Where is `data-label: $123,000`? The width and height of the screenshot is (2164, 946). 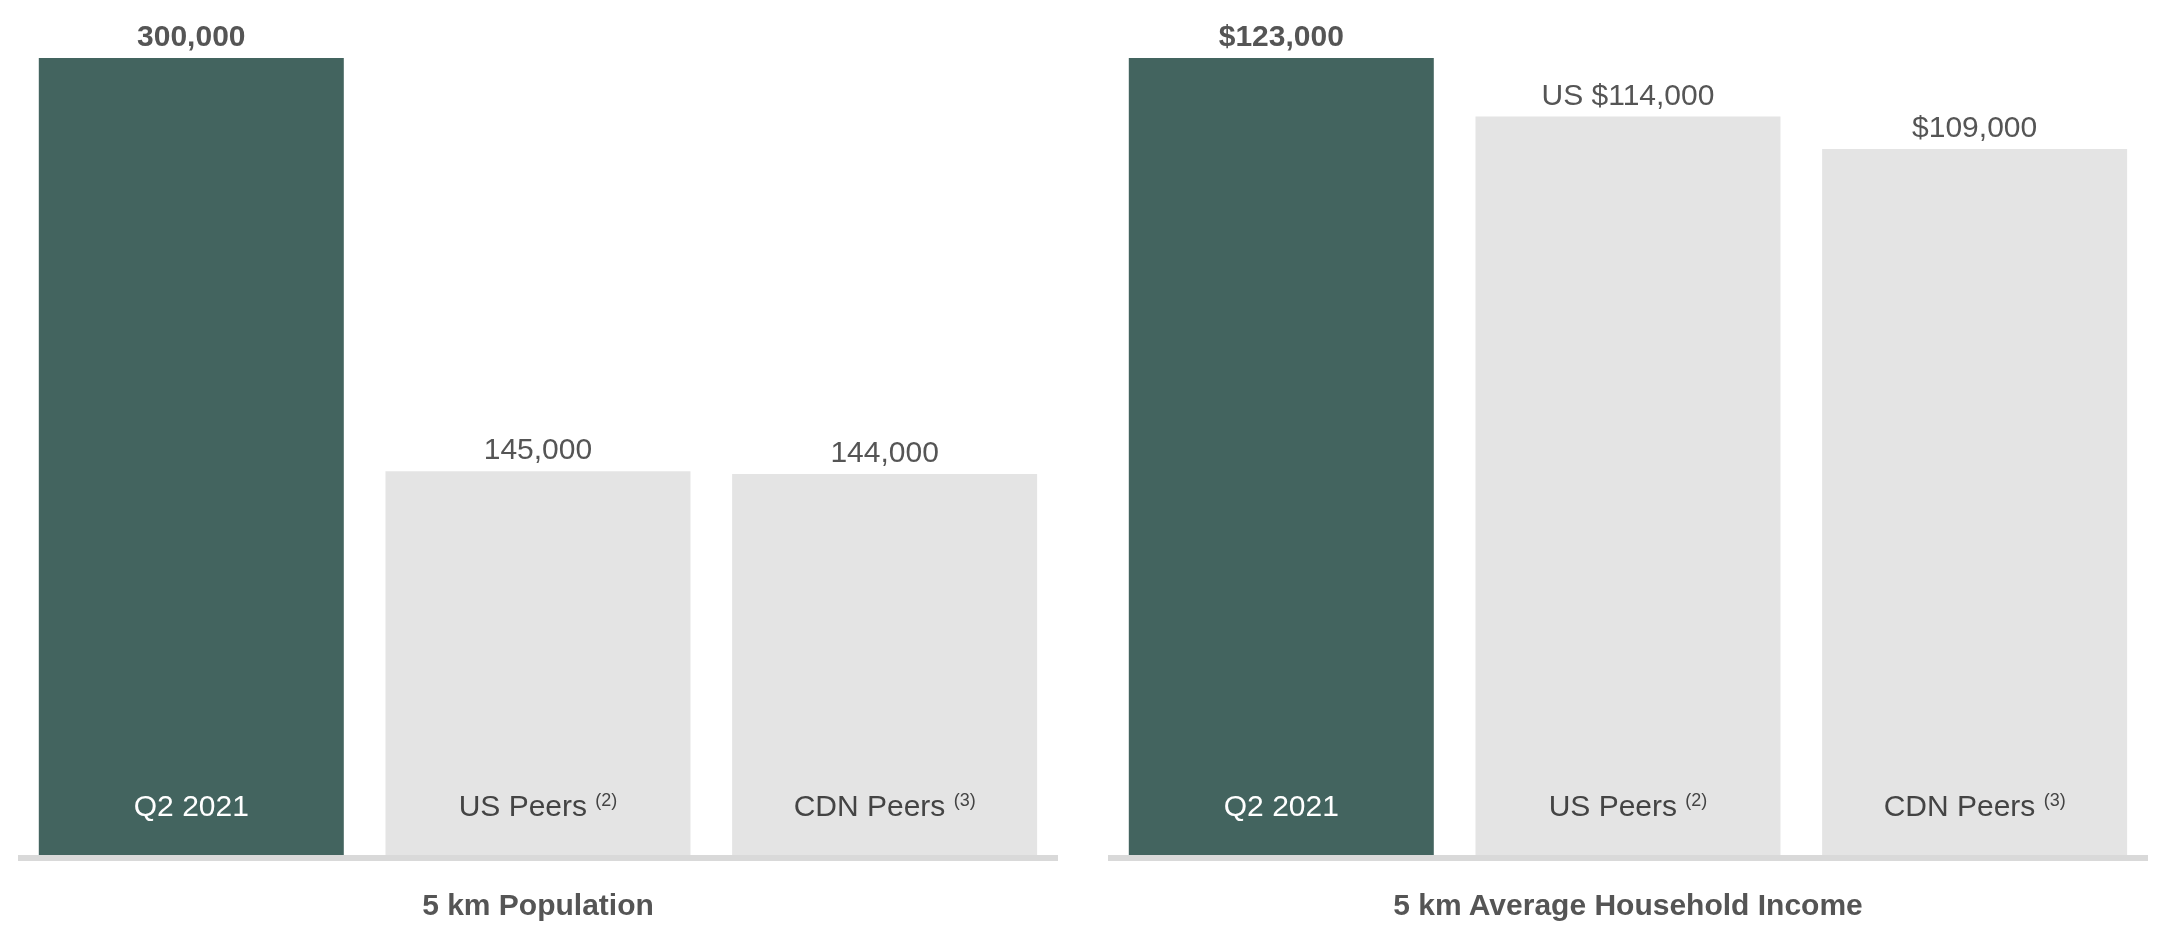
data-label: $123,000 is located at coordinates (1281, 35).